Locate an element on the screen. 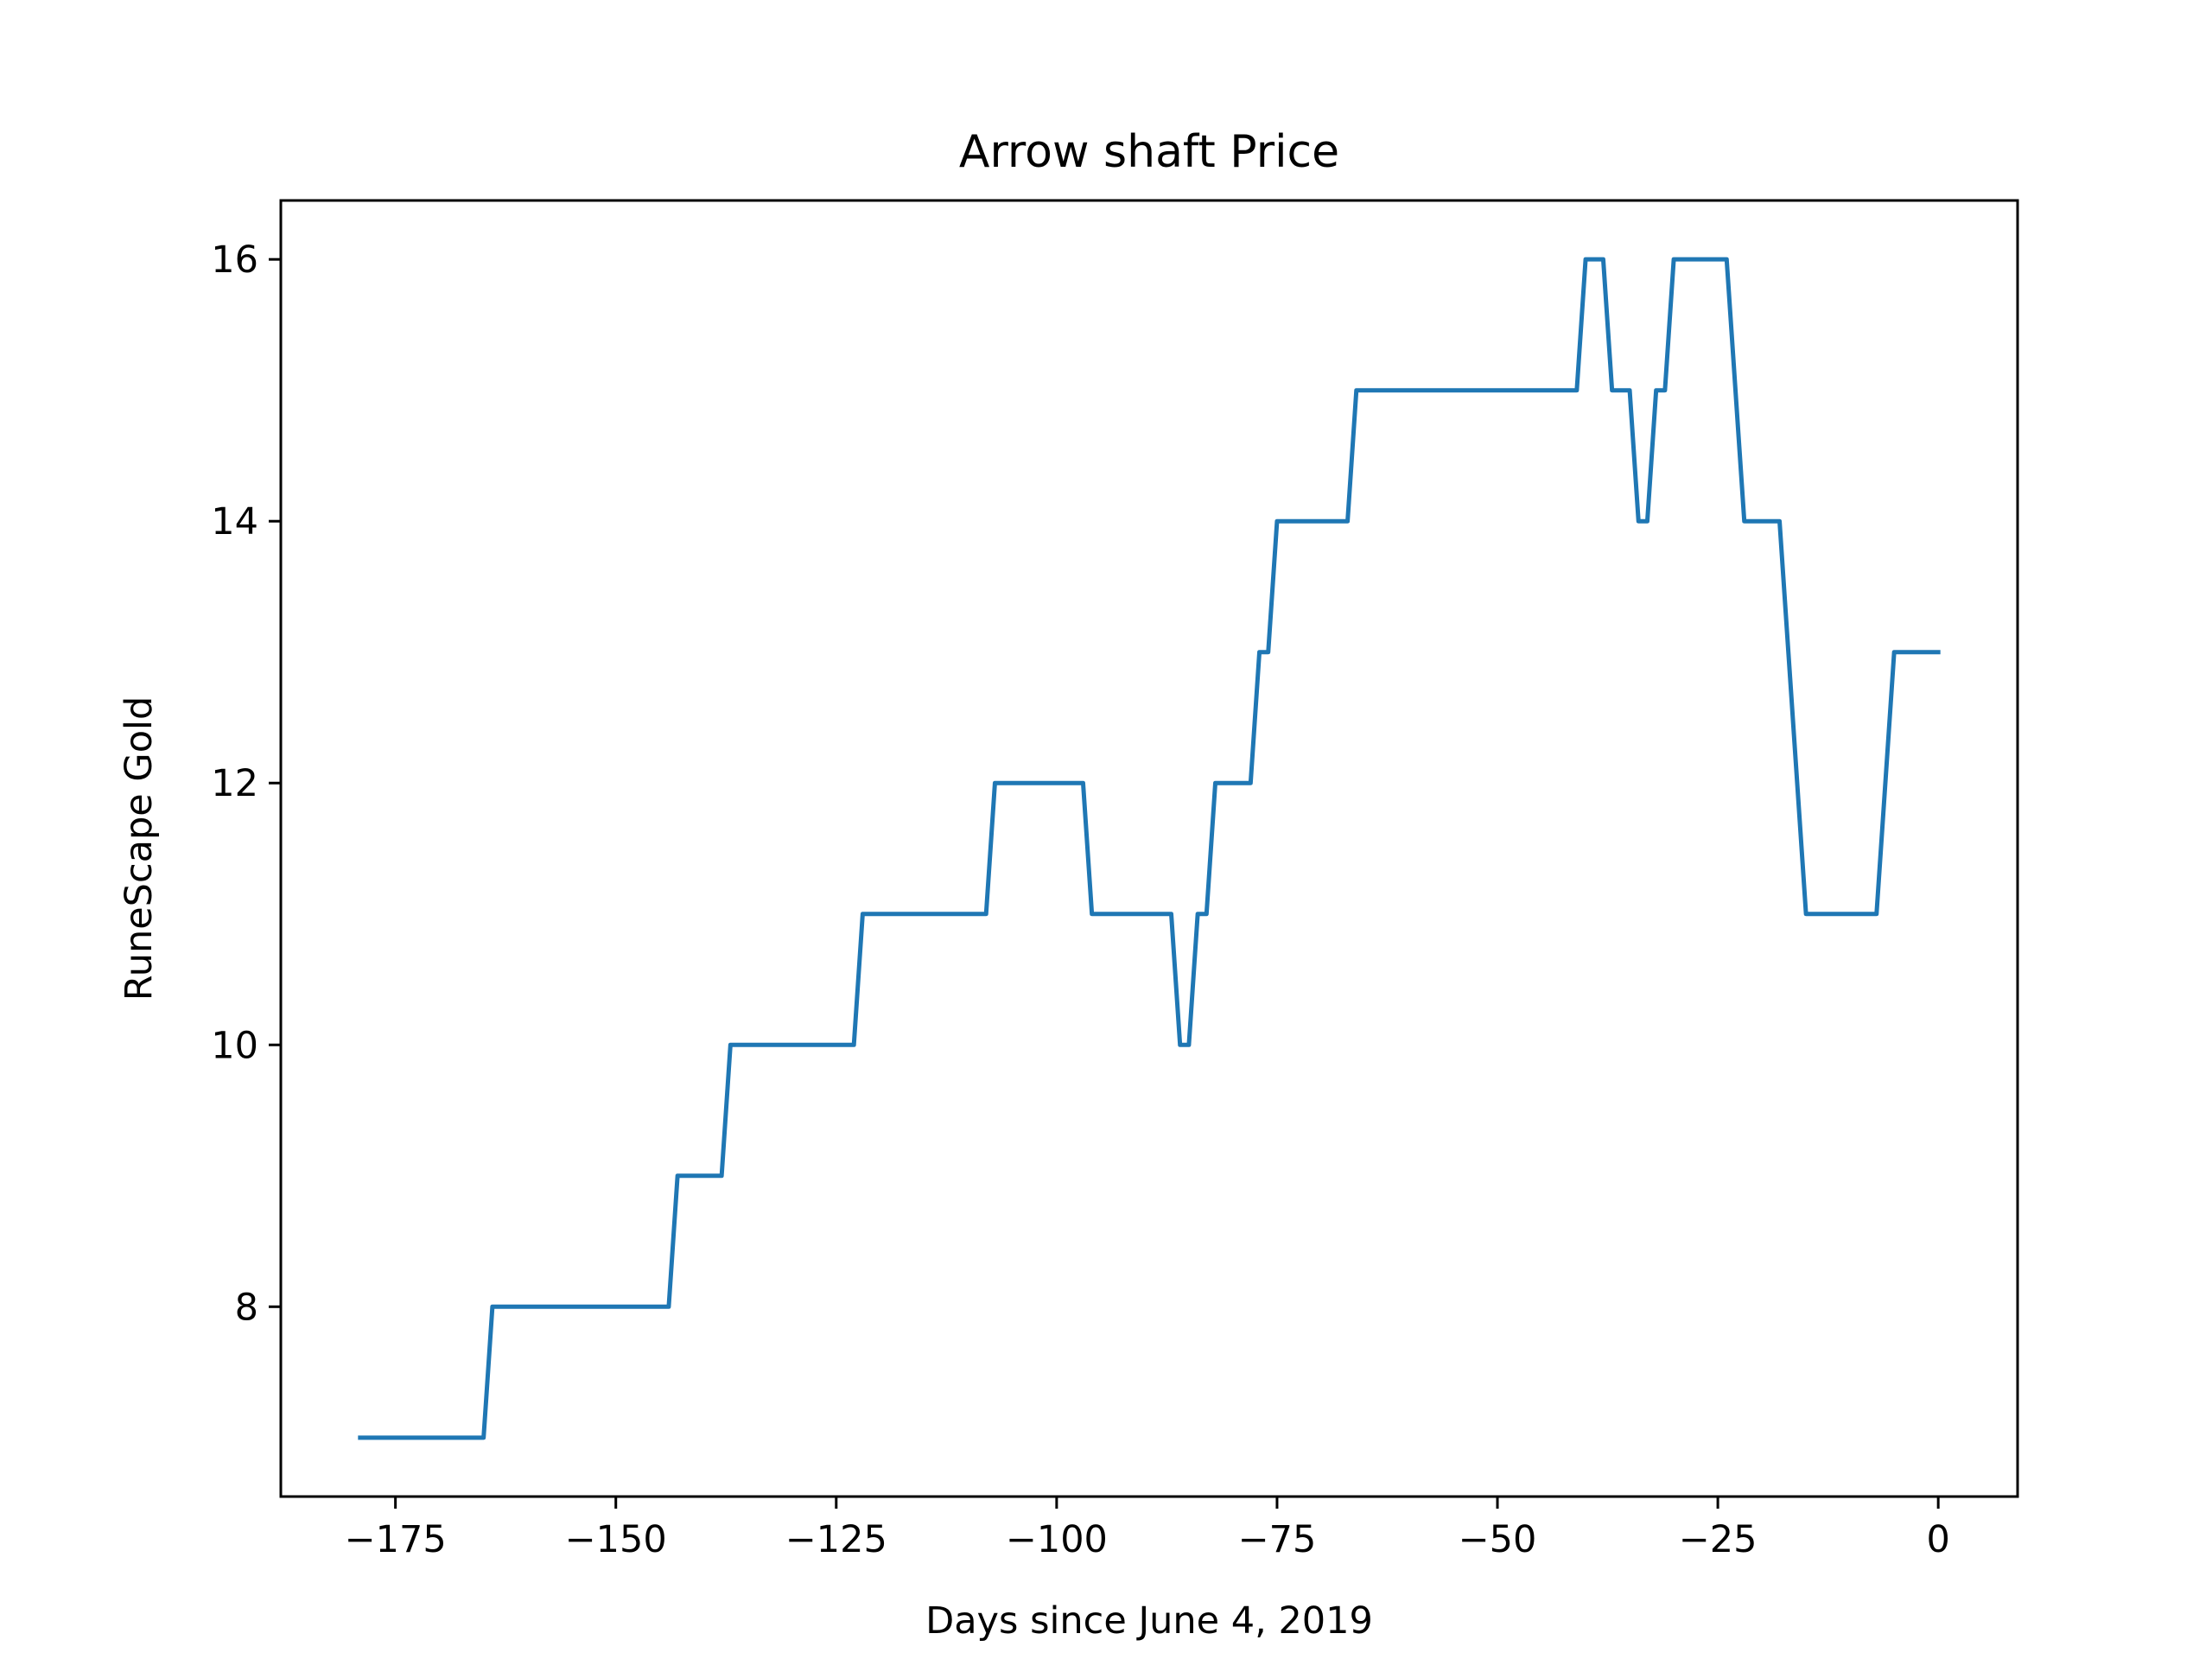 The image size is (2212, 1659). y-axis-title: RuneScape Gold is located at coordinates (139, 848).